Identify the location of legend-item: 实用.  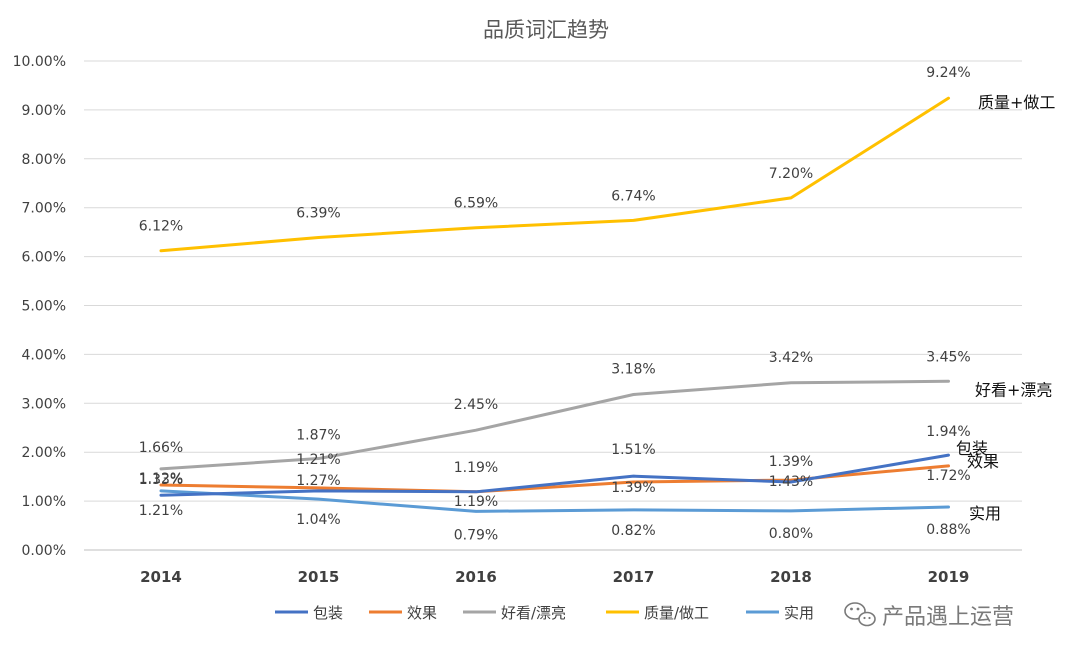
(780, 613).